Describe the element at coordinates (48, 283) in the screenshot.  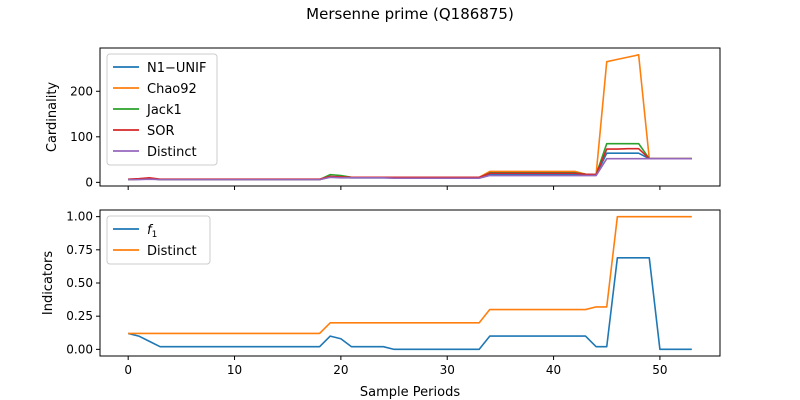
I see `y-axis-label: Indicators` at that location.